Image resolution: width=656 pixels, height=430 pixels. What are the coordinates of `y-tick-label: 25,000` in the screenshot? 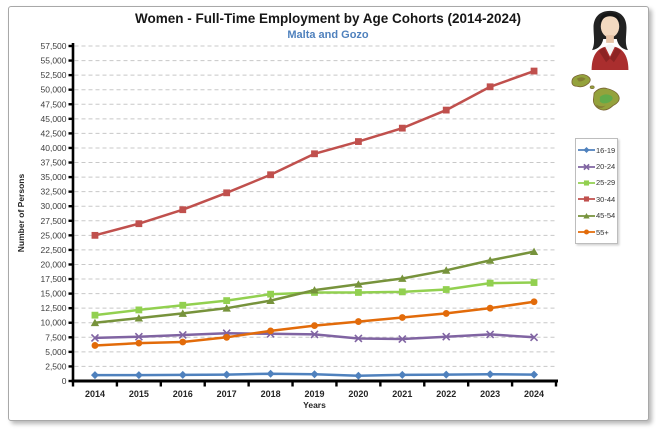 It's located at (54, 235).